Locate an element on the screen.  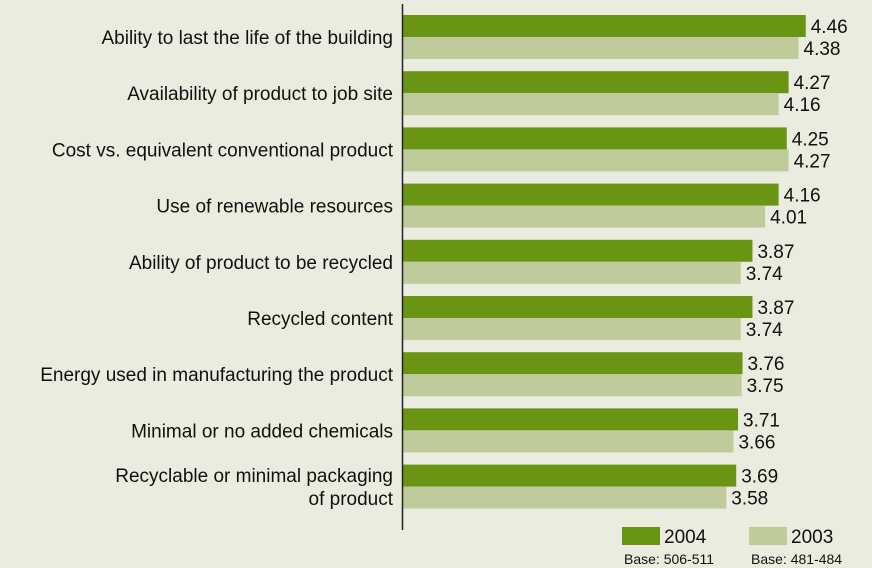
legend-label-2004: 2004 is located at coordinates (685, 537).